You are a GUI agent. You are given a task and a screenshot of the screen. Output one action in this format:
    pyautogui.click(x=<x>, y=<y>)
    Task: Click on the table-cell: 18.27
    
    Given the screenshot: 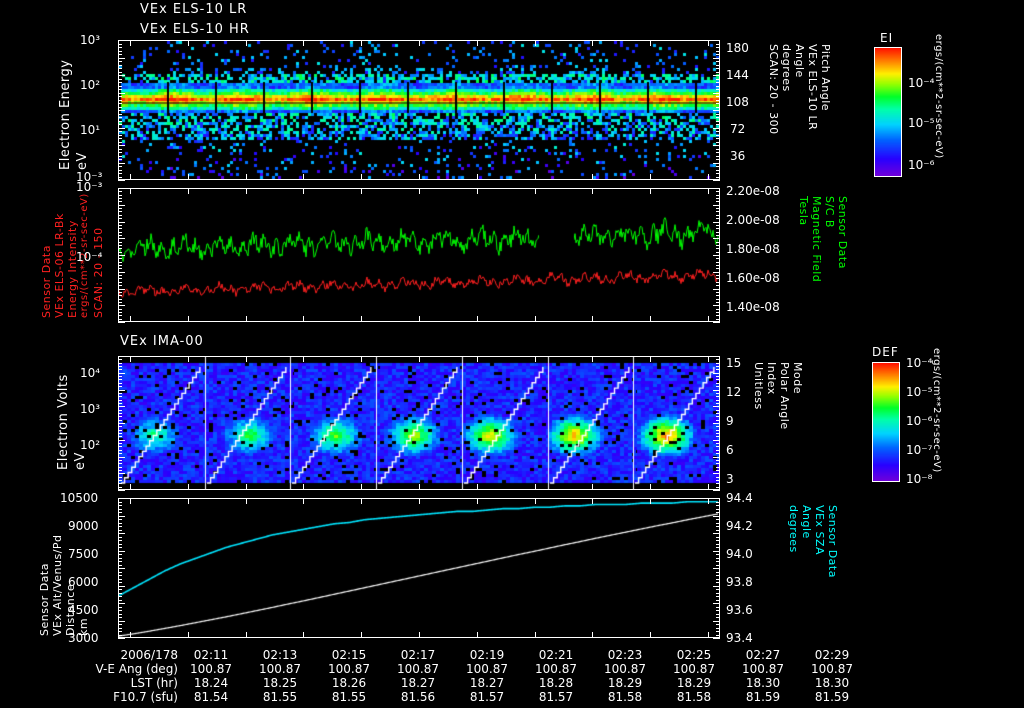 What is the action you would take?
    pyautogui.click(x=418, y=683)
    